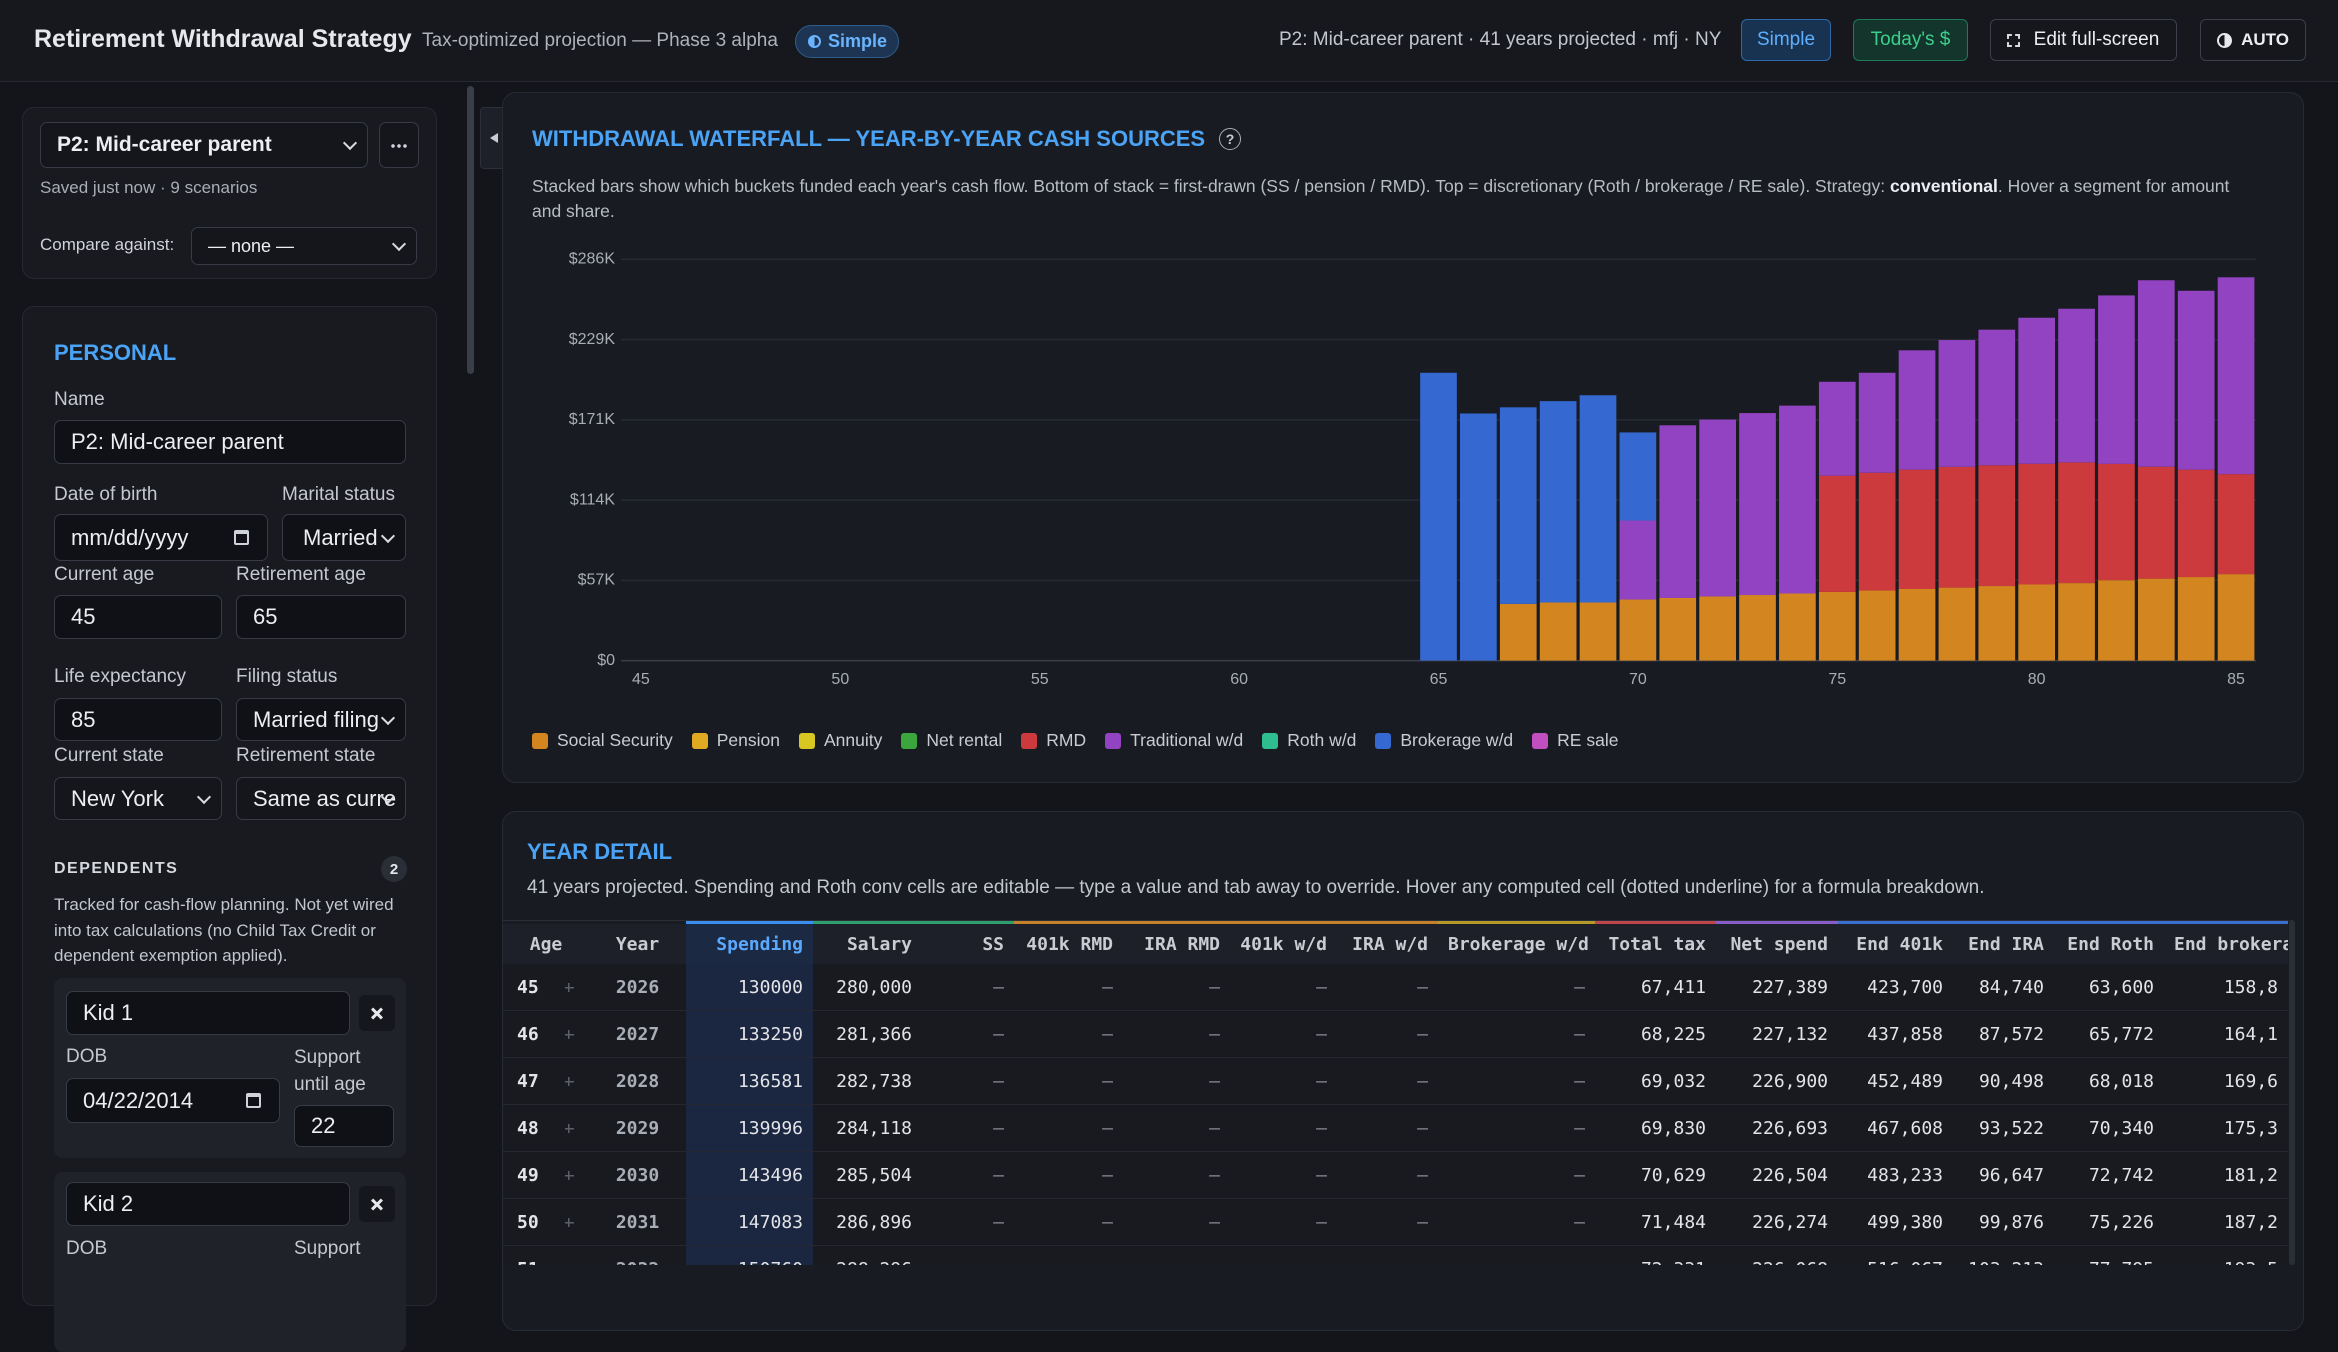 Image resolution: width=2338 pixels, height=1352 pixels. Describe the element at coordinates (120, 676) in the screenshot. I see `field-label: Life expectancy` at that location.